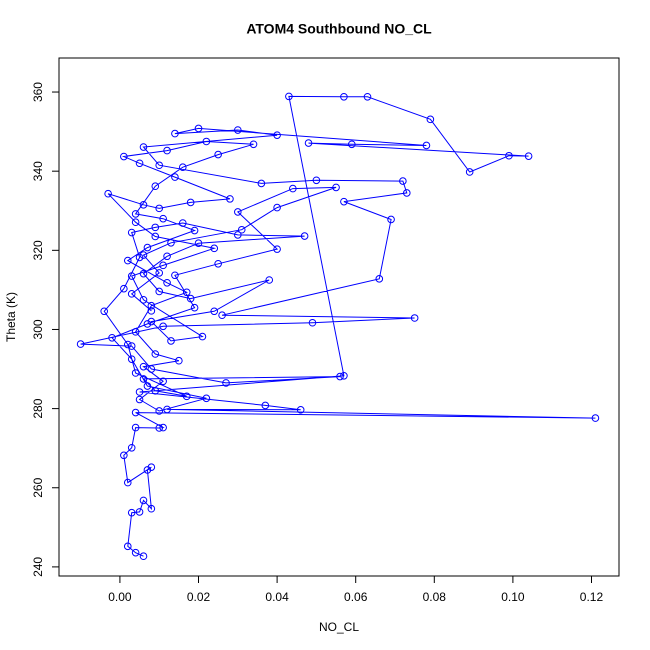 Image resolution: width=650 pixels, height=650 pixels. Describe the element at coordinates (199, 597) in the screenshot. I see `x-tick-label: 0.02` at that location.